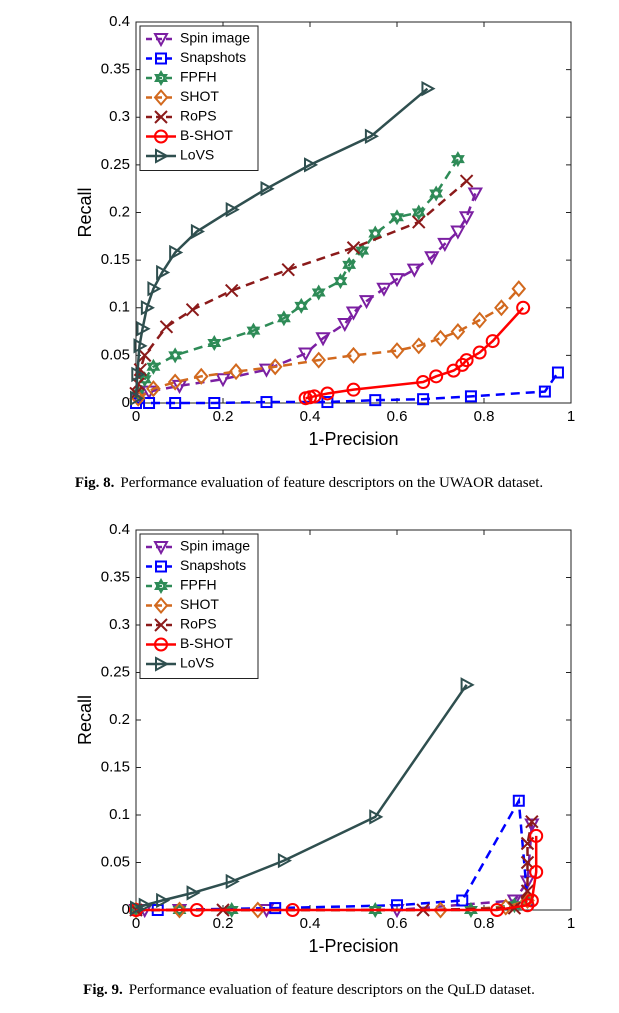 This screenshot has width=619, height=1013. Describe the element at coordinates (119, 116) in the screenshot. I see `y-tick-label: 0.3` at that location.